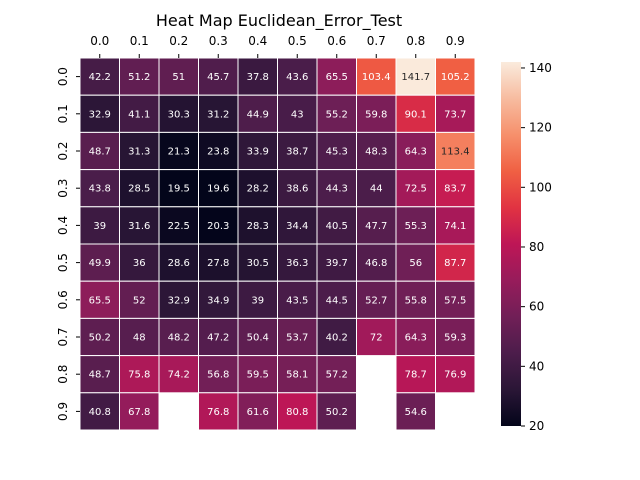 The height and width of the screenshot is (480, 640). I want to click on cell-value-label: 61.6, so click(258, 412).